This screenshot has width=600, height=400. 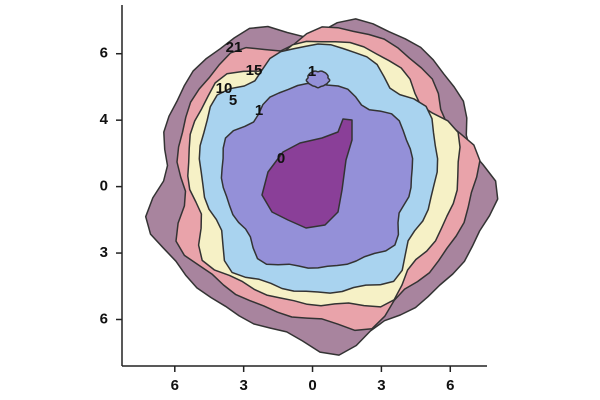 What do you see at coordinates (104, 119) in the screenshot?
I see `y-tick-label: 4` at bounding box center [104, 119].